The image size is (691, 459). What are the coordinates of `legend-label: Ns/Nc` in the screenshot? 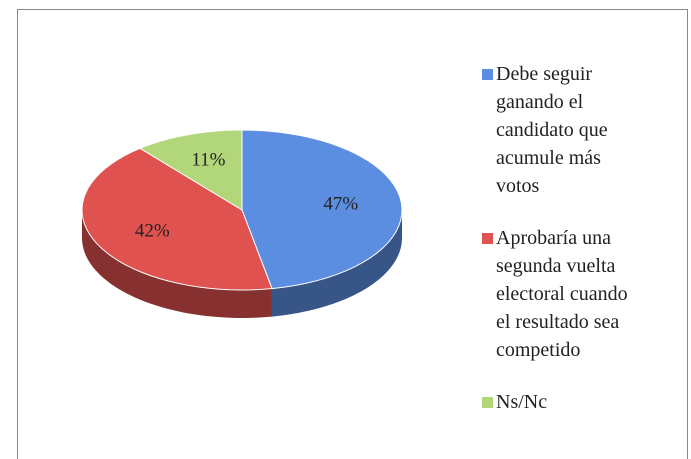 It's located at (522, 402).